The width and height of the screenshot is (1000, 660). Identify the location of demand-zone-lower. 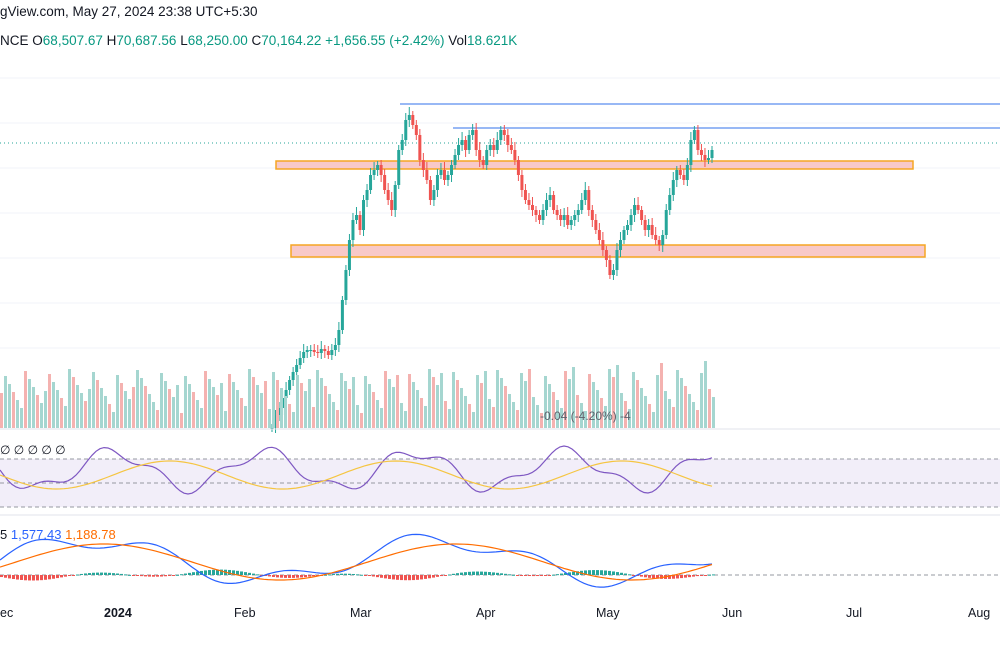
(608, 251).